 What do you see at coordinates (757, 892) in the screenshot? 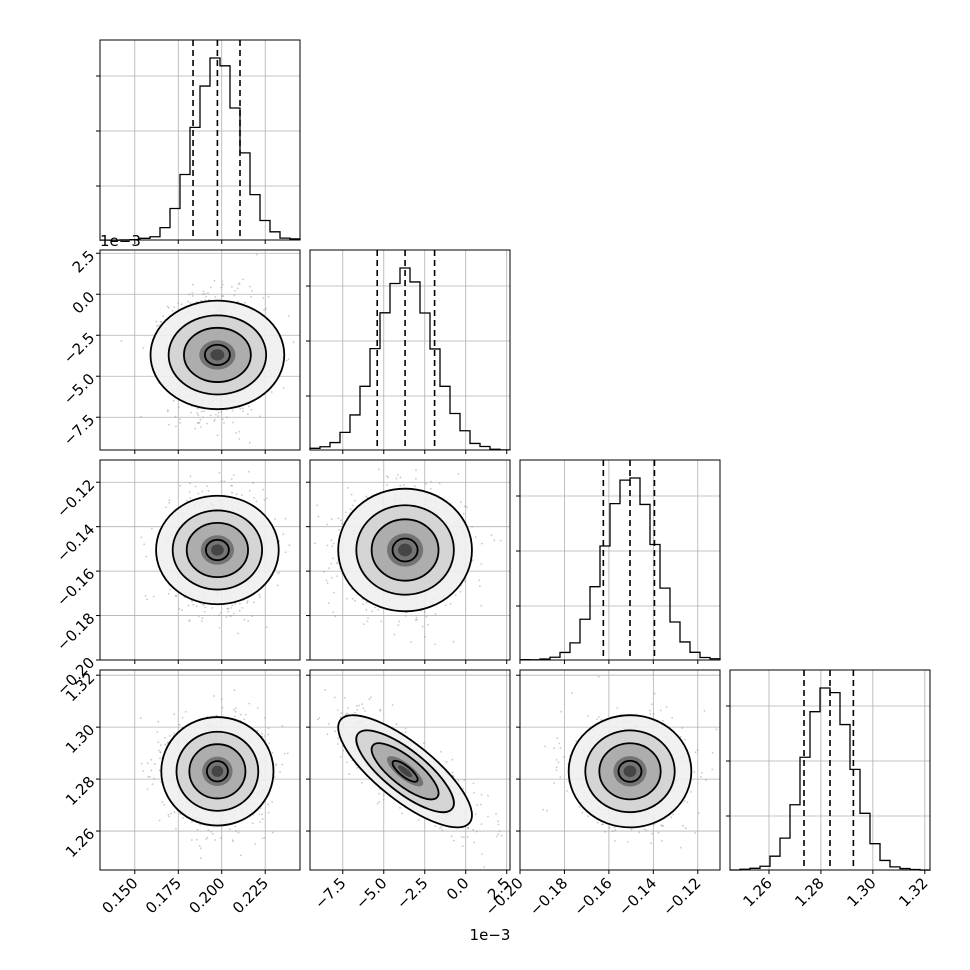
I see `x-tick-label: 1.26` at bounding box center [757, 892].